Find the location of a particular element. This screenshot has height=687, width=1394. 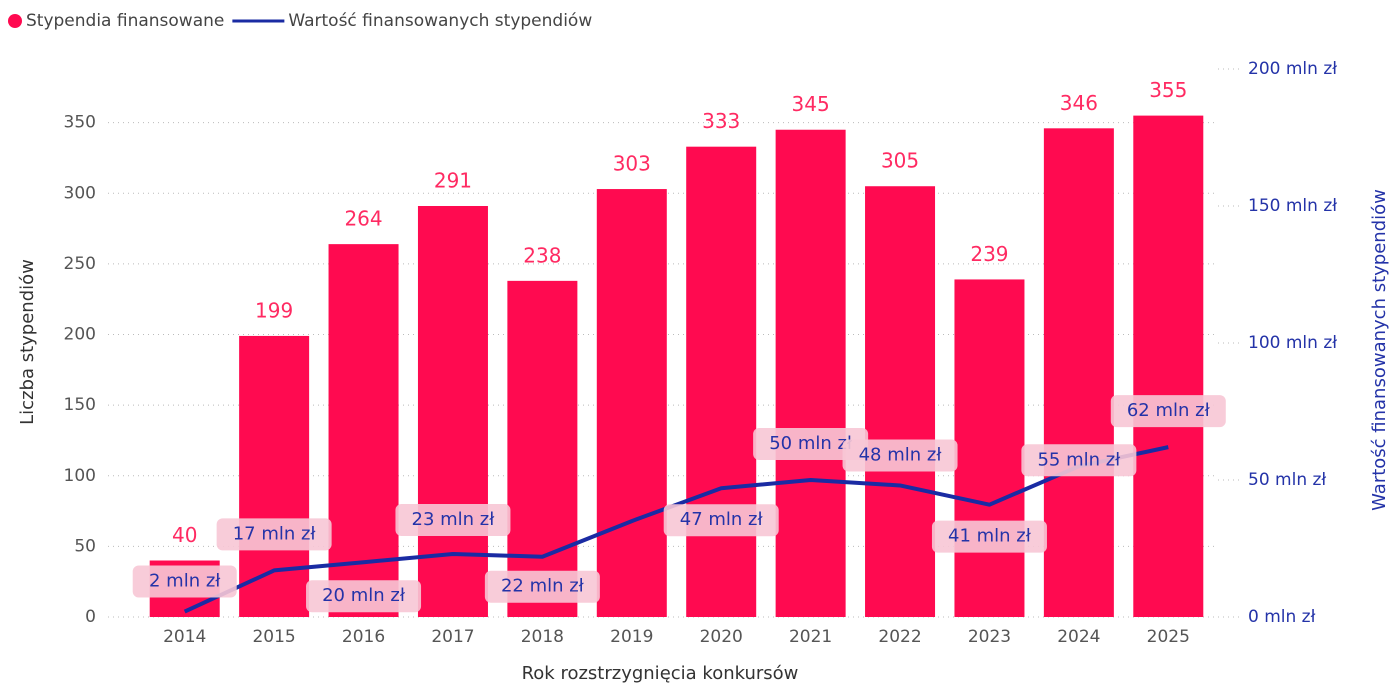

bar-label: 239 is located at coordinates (989, 254).